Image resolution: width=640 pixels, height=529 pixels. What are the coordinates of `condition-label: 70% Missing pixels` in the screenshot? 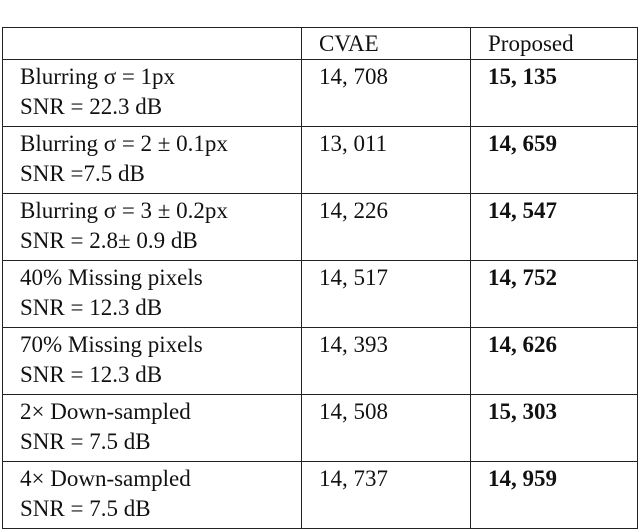 It's located at (111, 344).